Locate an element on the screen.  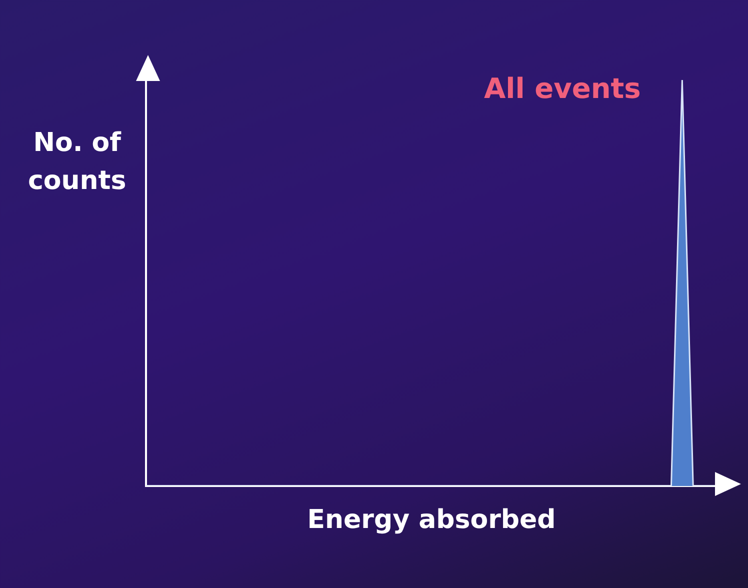
y-axis-title: No. of counts is located at coordinates (77, 162).